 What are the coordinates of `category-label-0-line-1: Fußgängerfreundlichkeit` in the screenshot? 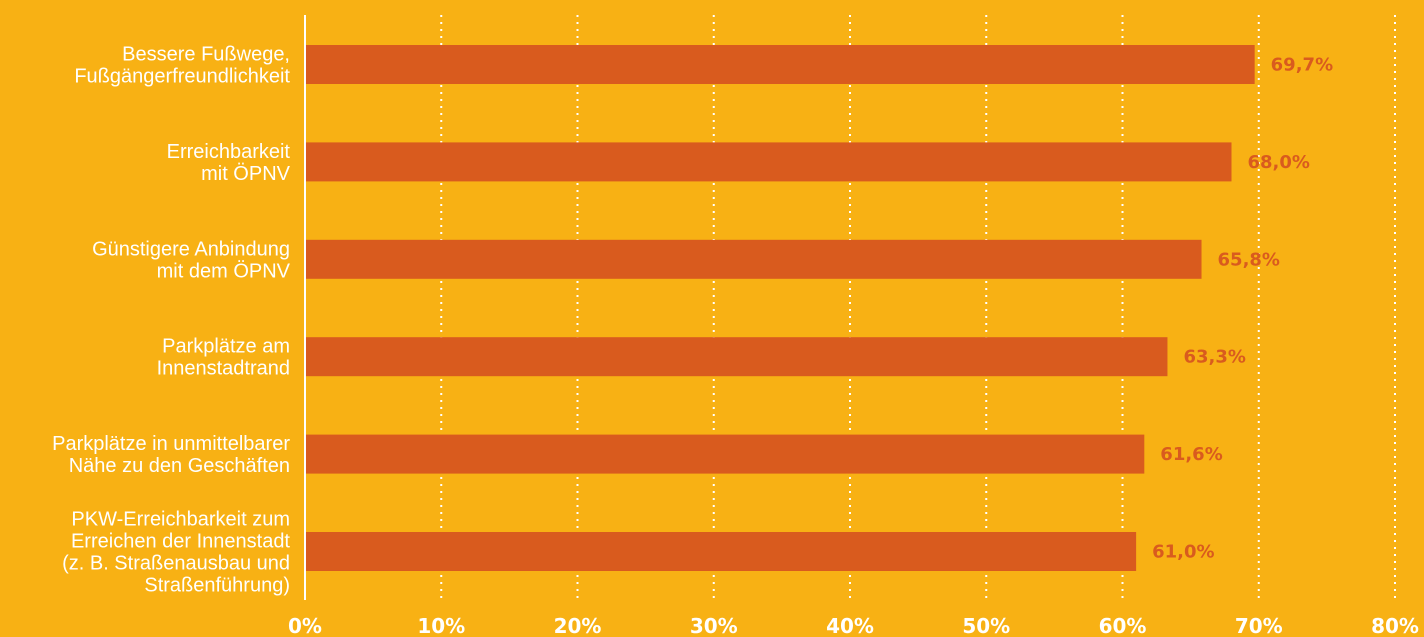 It's located at (182, 77).